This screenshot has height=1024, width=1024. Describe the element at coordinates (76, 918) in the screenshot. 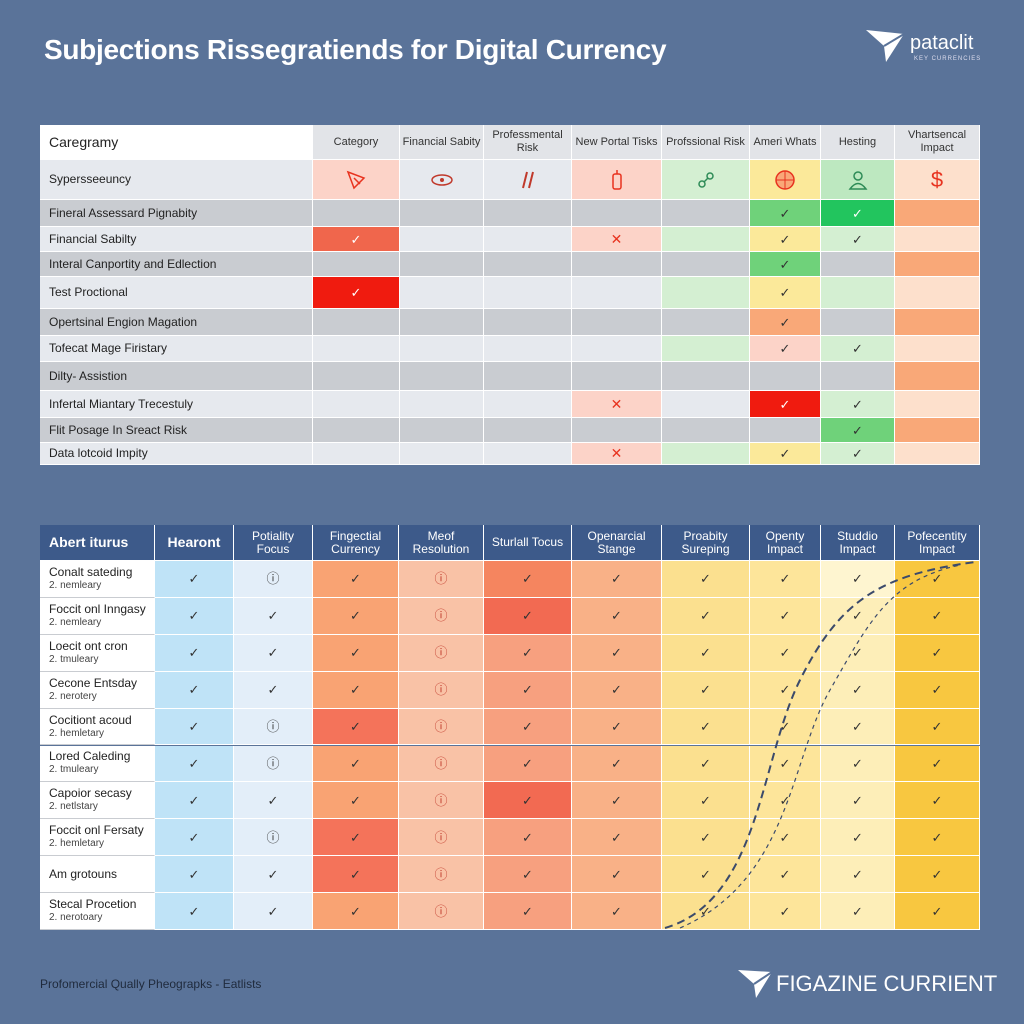

I see `row-sublabel: 2. nerotoary` at that location.